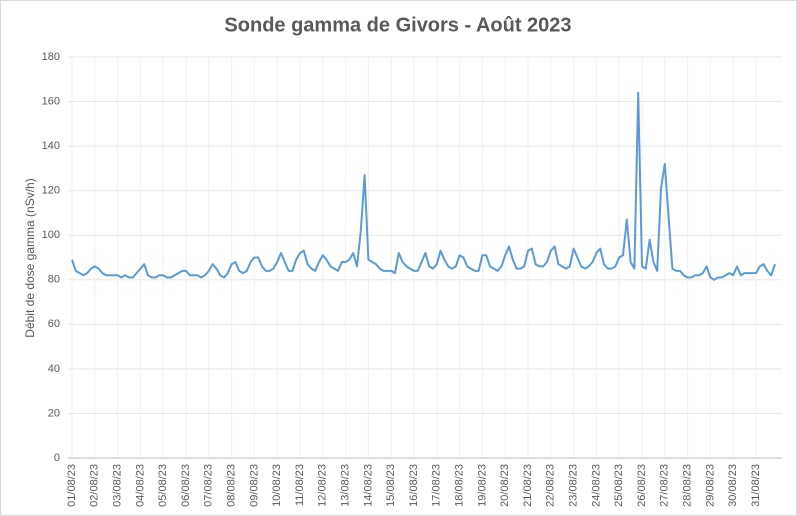 This screenshot has height=516, width=797. What do you see at coordinates (368, 485) in the screenshot?
I see `x-tick-label: 14/08/23` at bounding box center [368, 485].